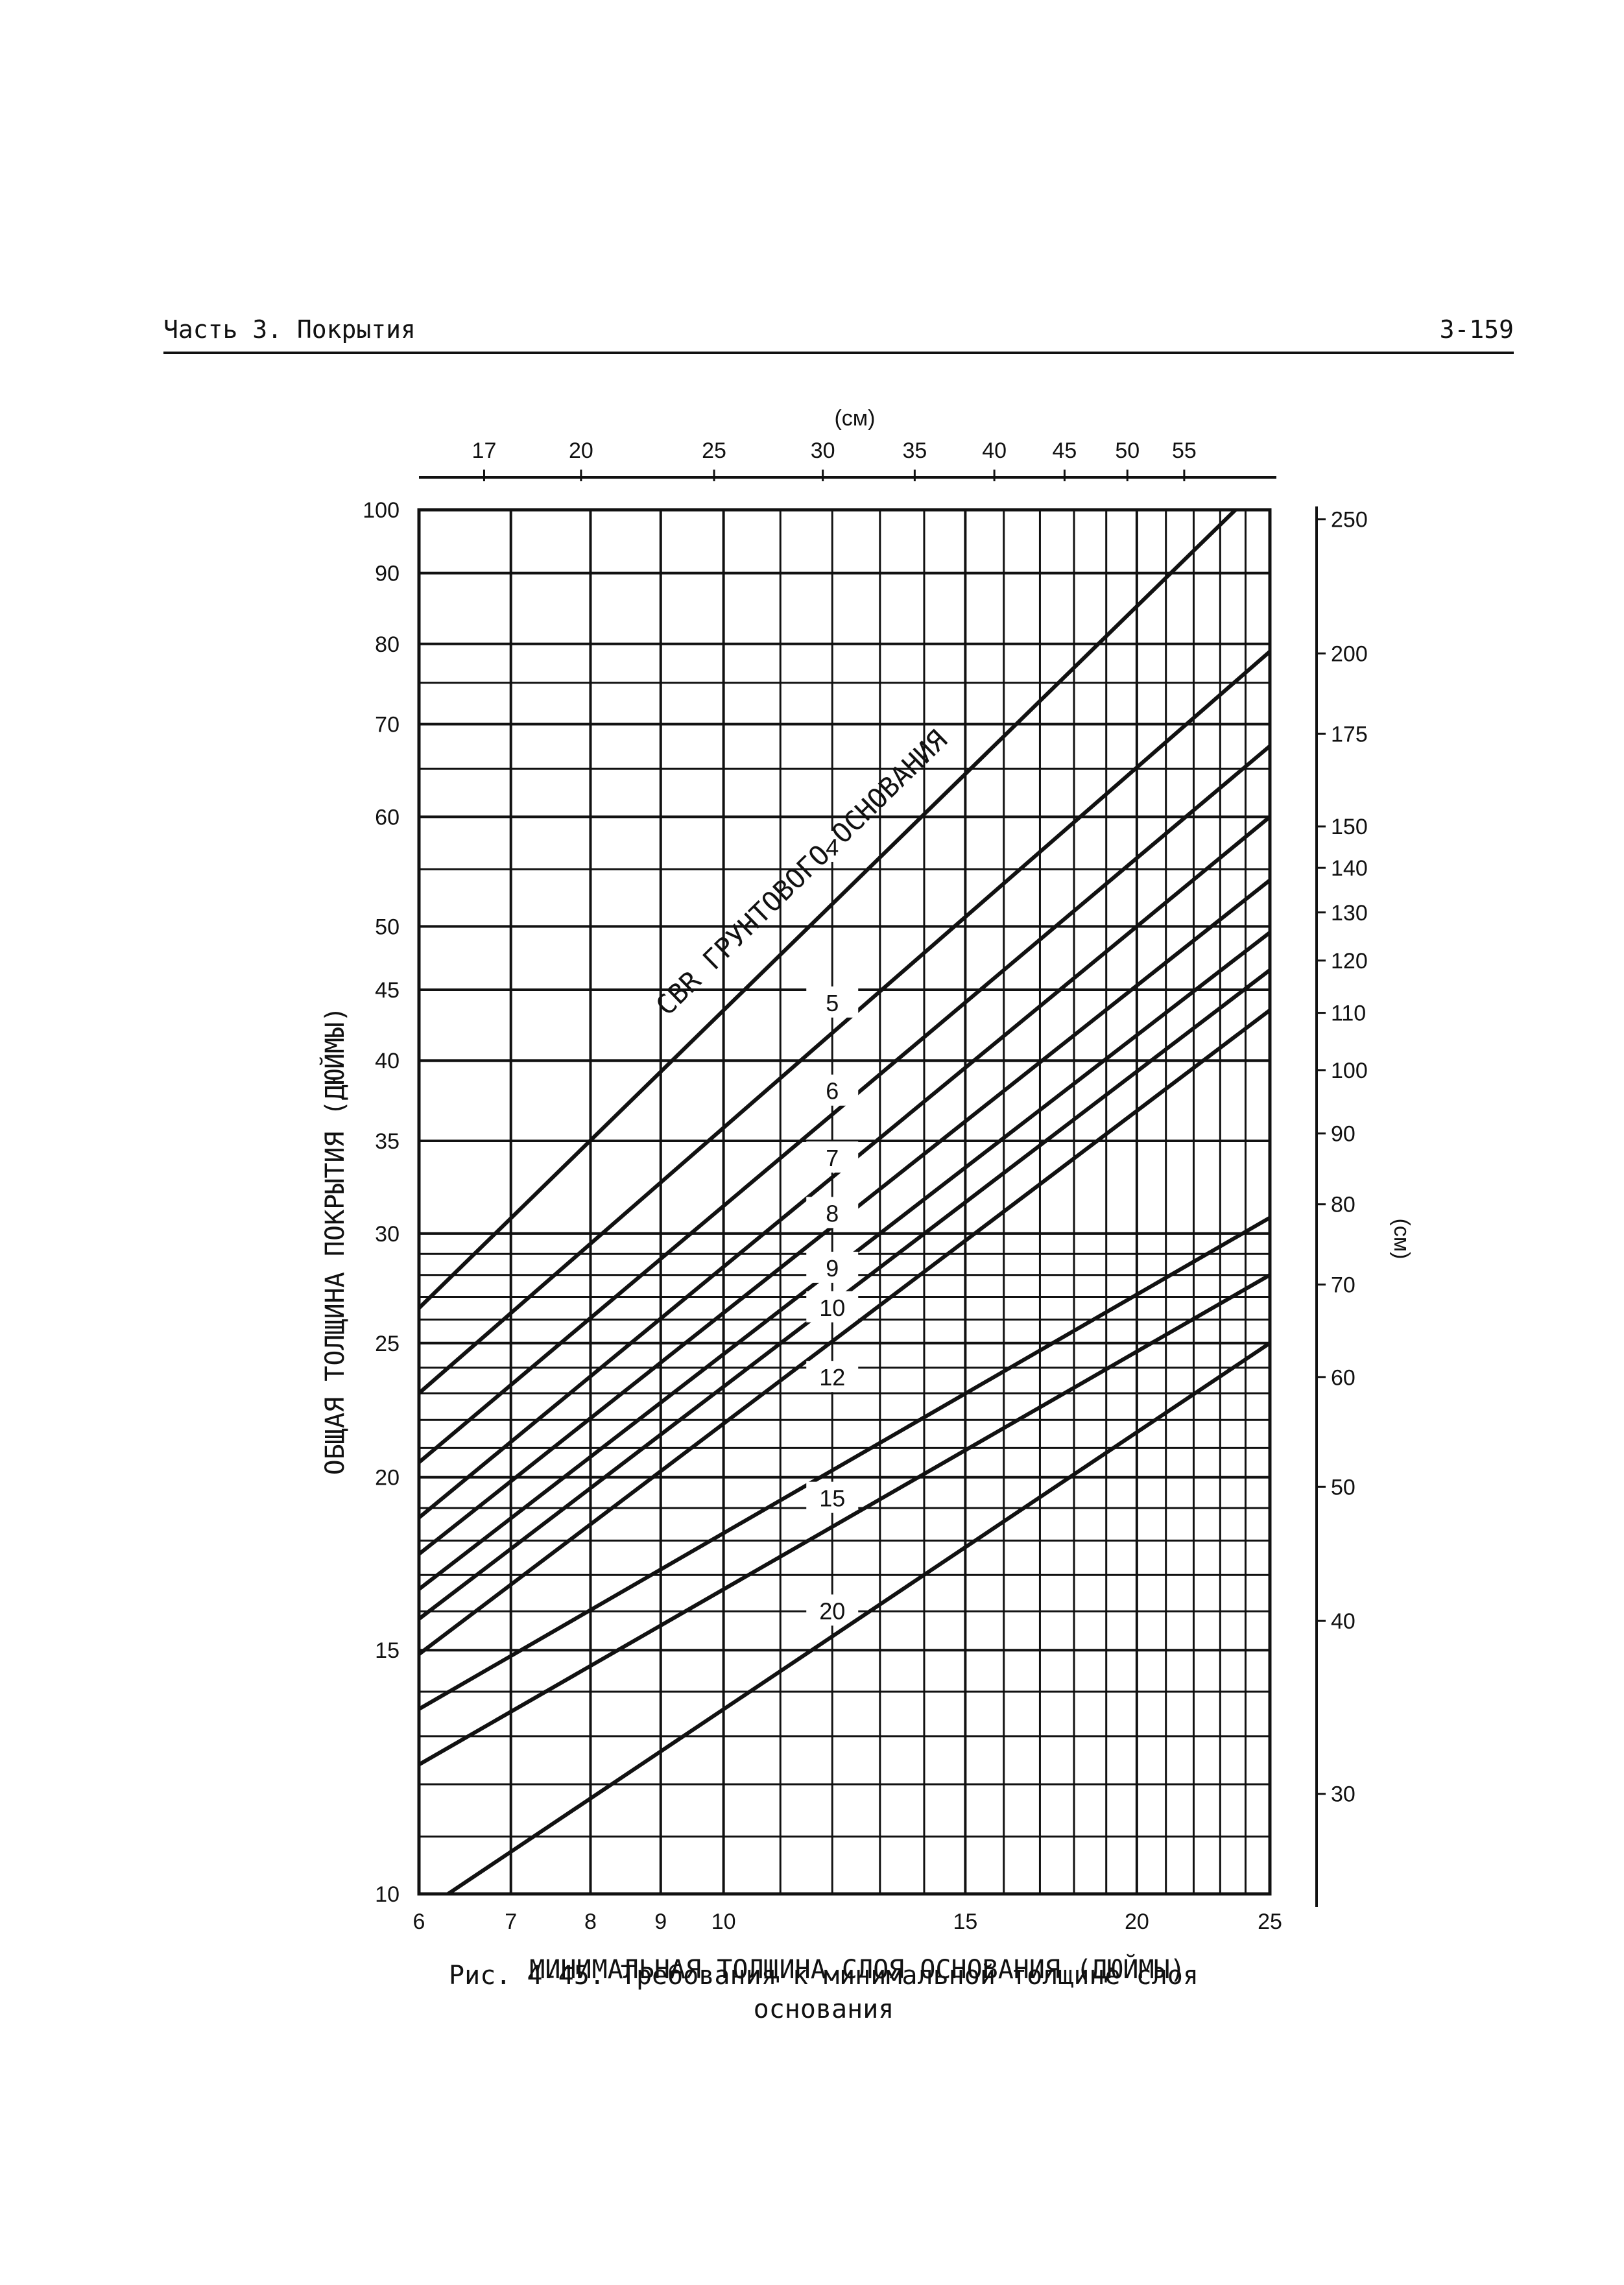 The image size is (1624, 2285). I want to click on top-axis-tick-label: 25, so click(714, 450).